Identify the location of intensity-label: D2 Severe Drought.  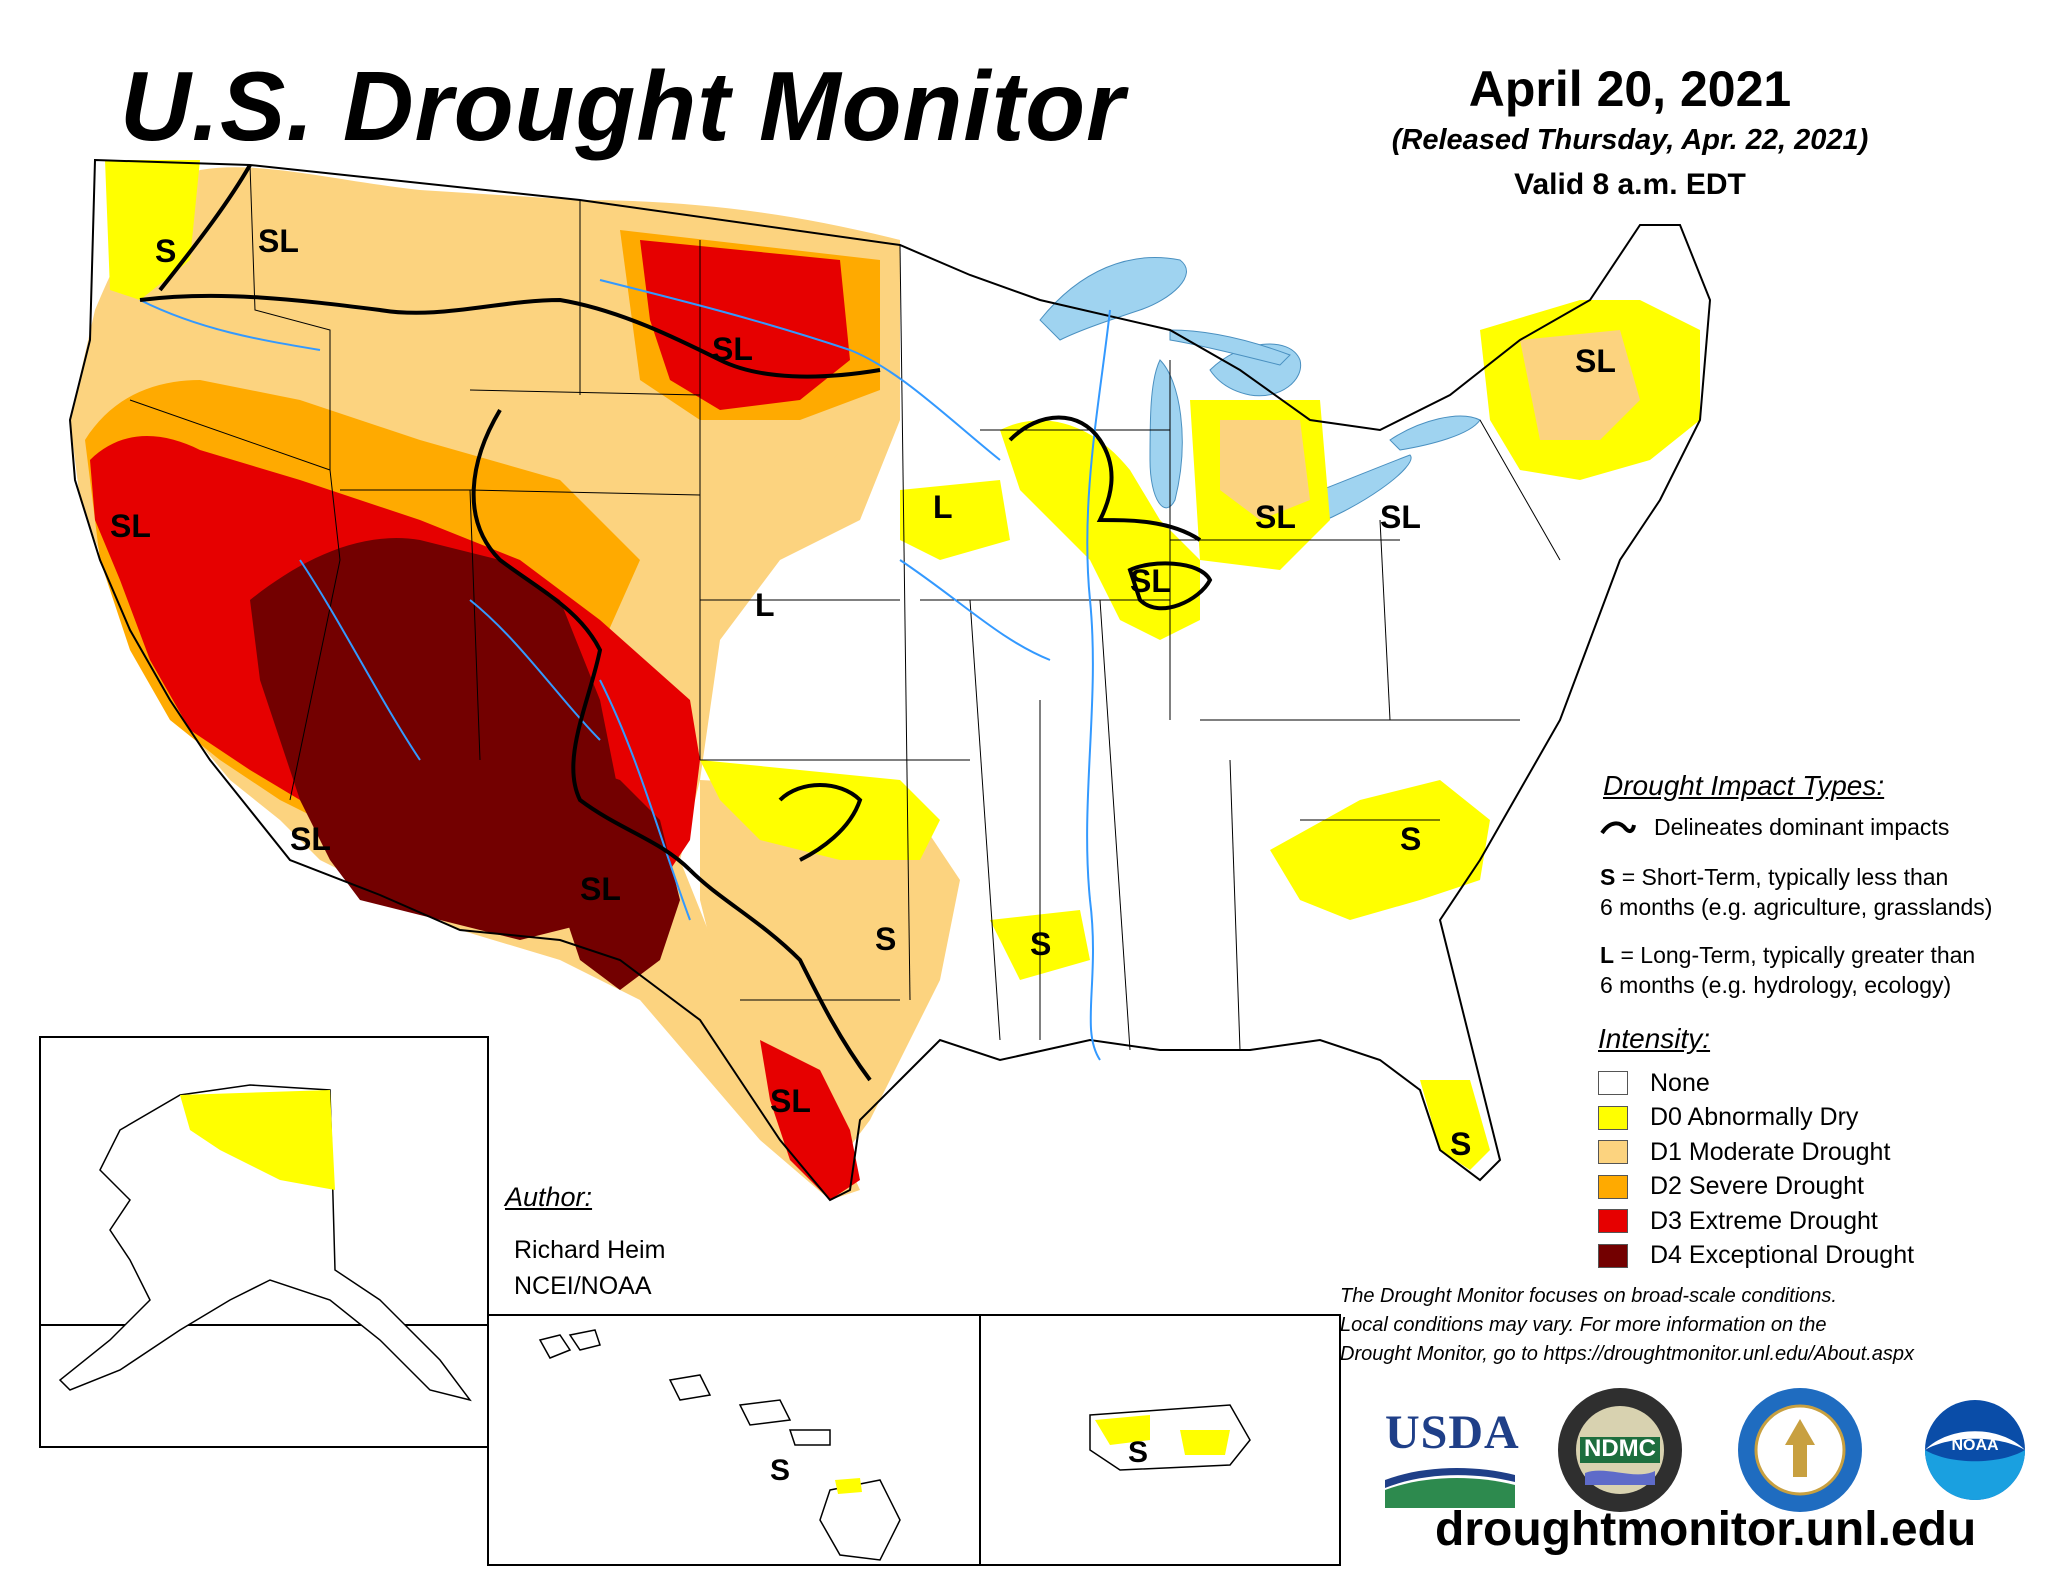
(1757, 1186).